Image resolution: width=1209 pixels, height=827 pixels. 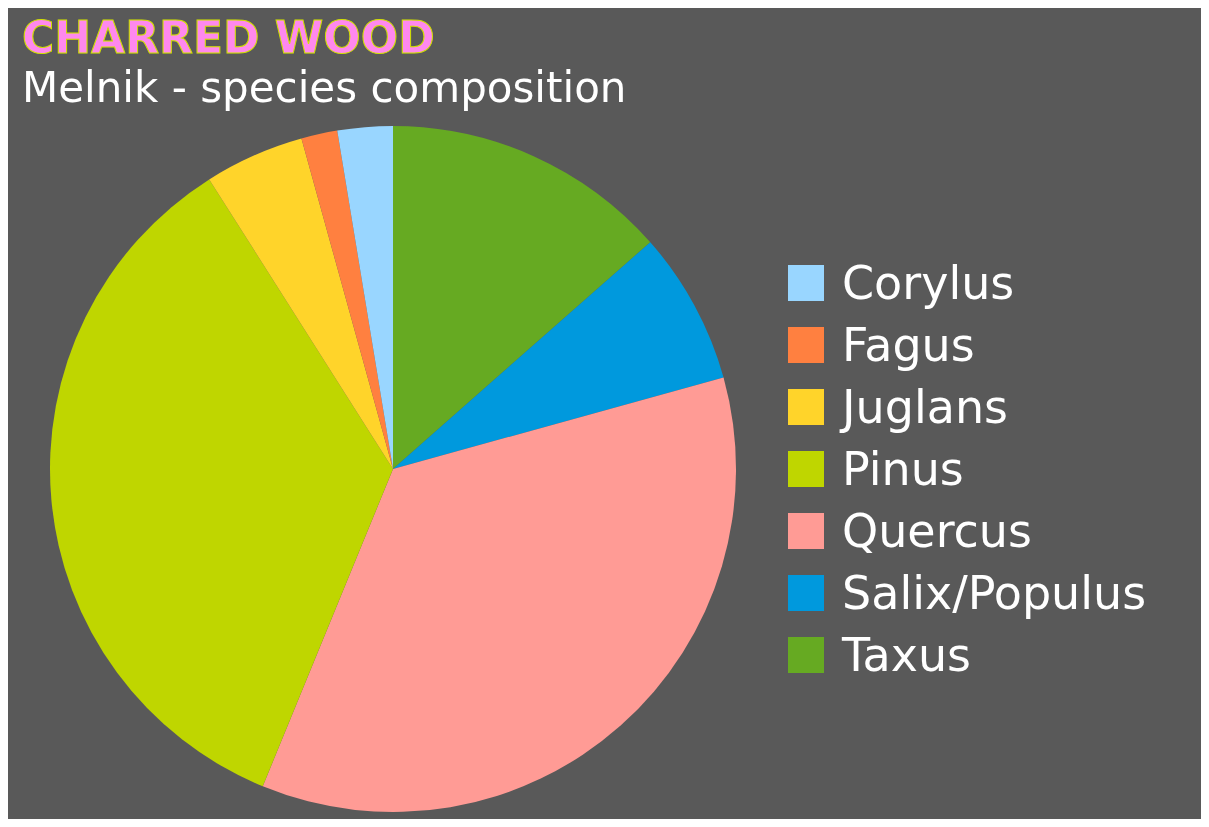 What do you see at coordinates (994, 593) in the screenshot?
I see `legend-label: Salix/Populus` at bounding box center [994, 593].